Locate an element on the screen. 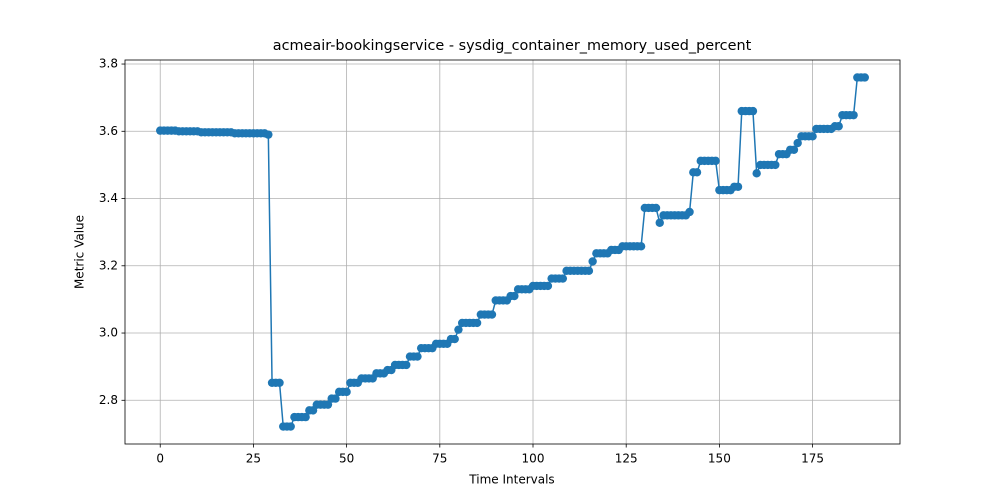 This screenshot has height=500, width=1000. y-tick-label: 3.6 is located at coordinates (108, 131).